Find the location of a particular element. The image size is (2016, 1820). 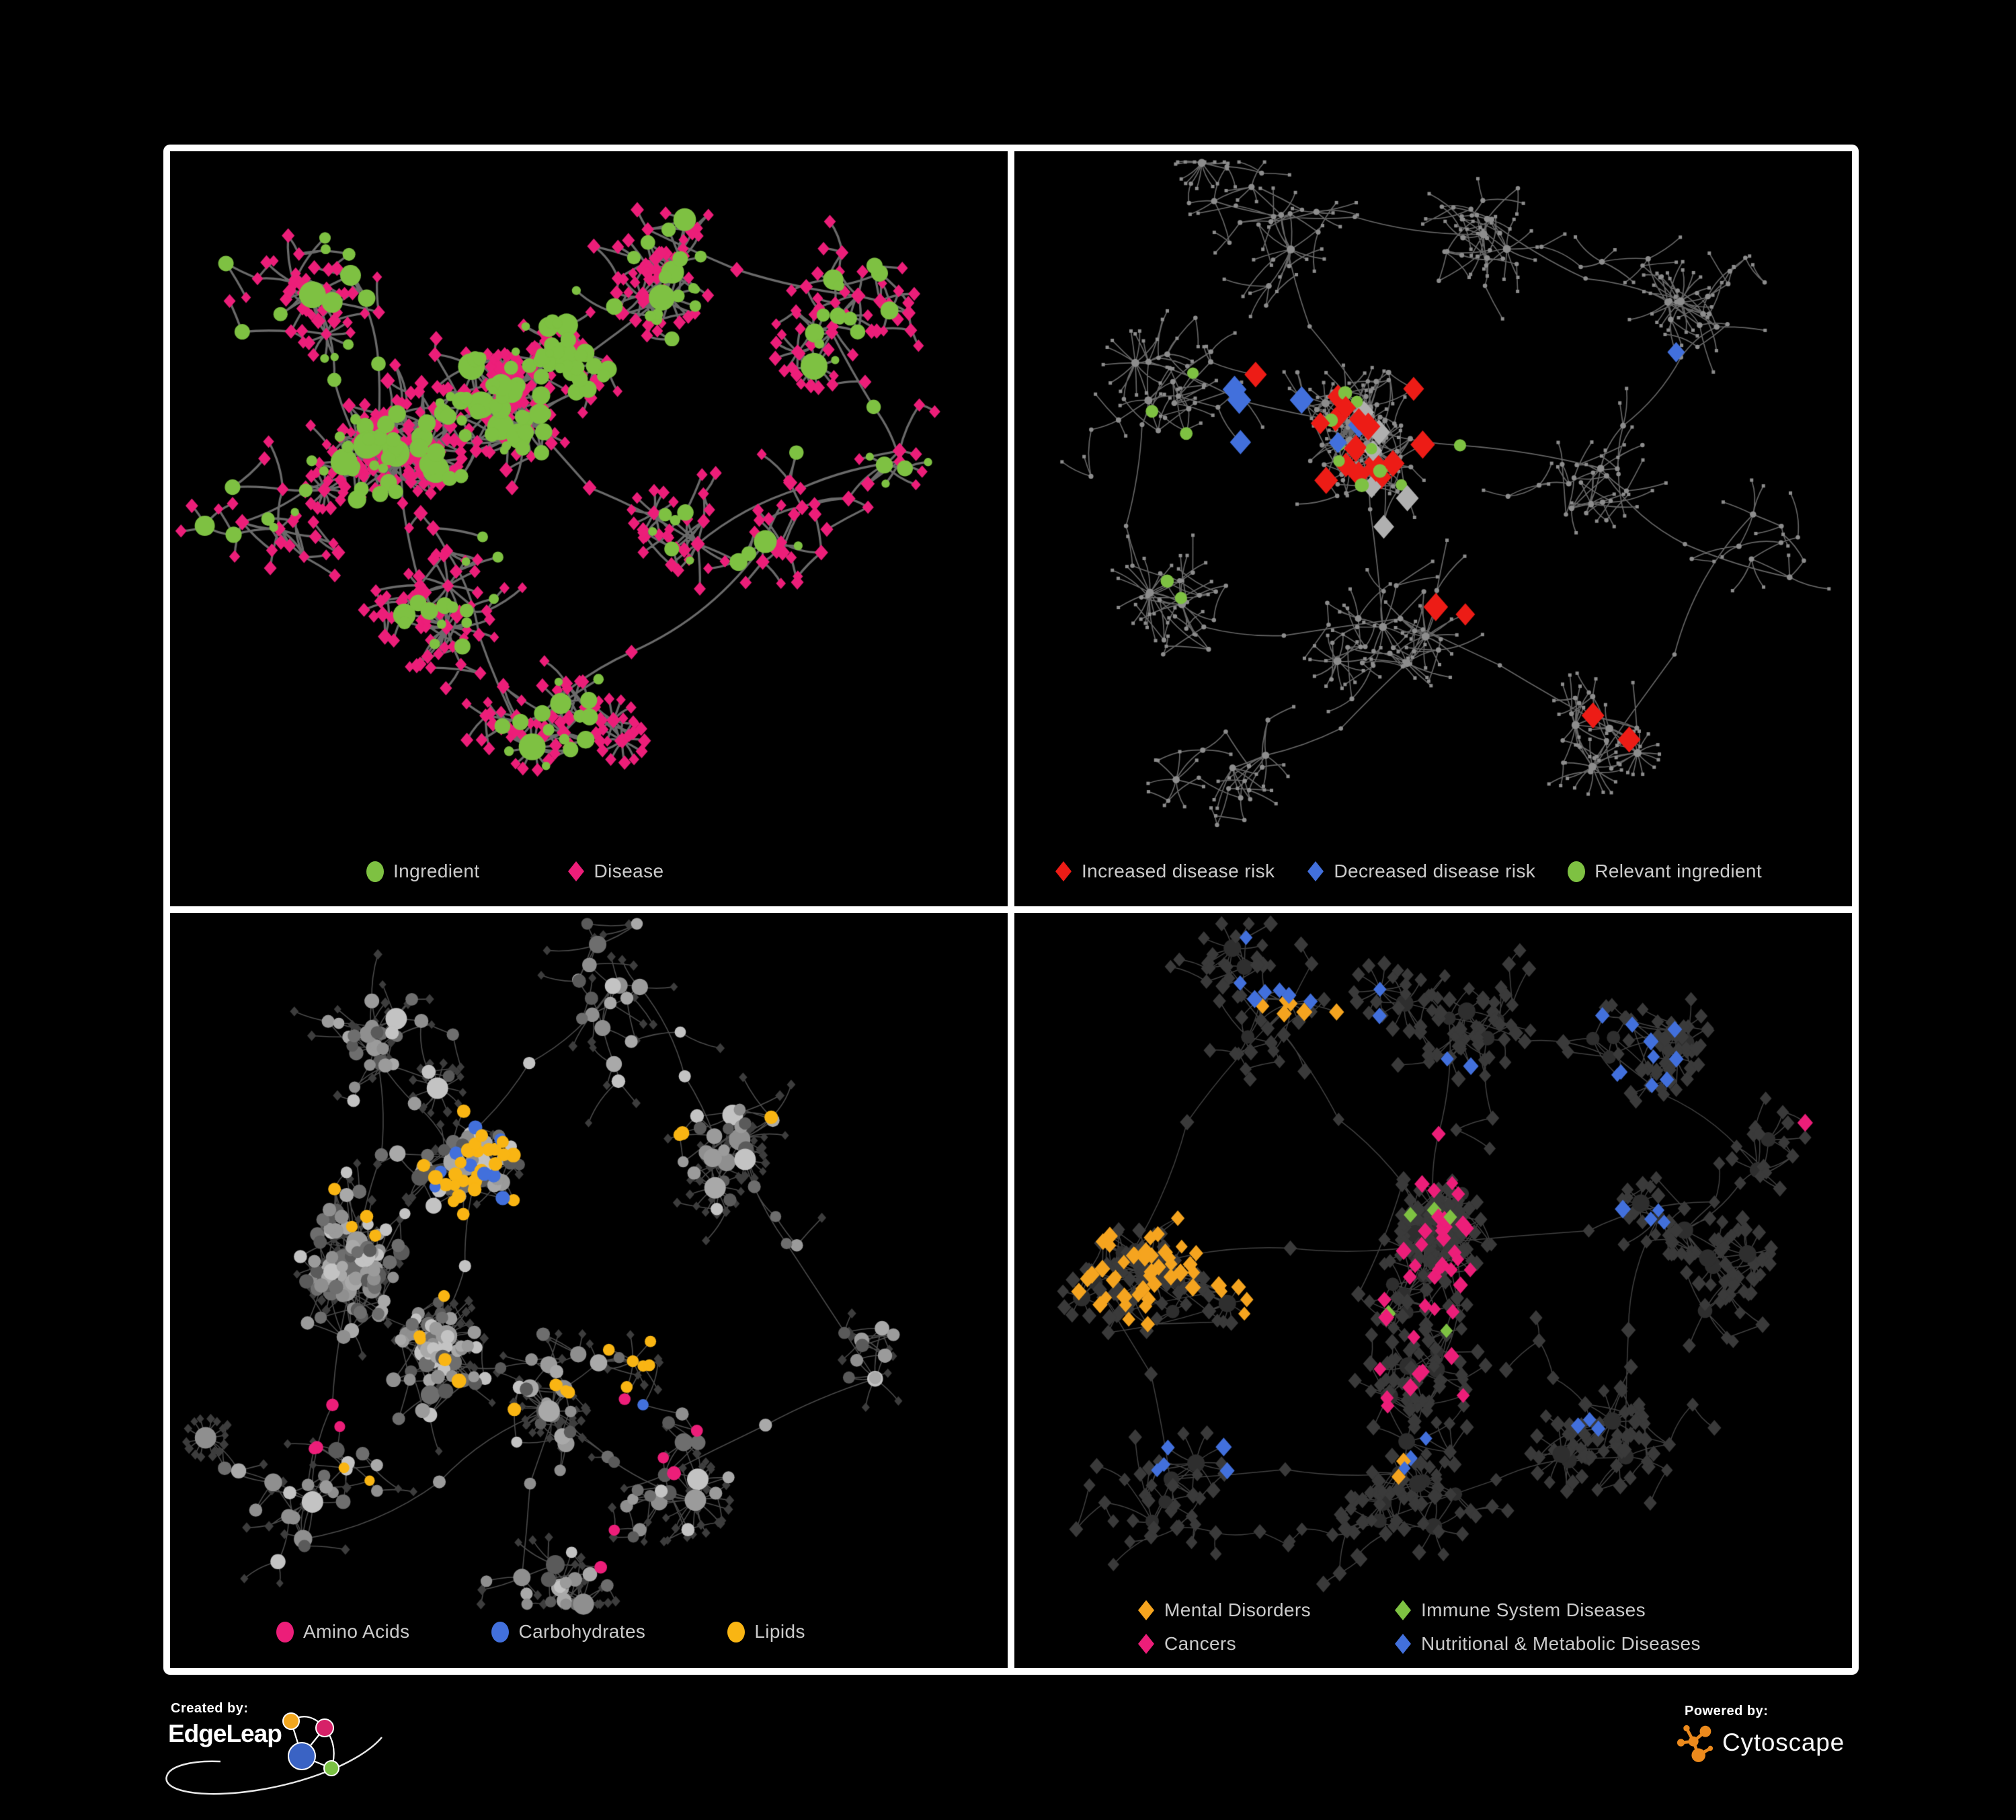

legend-item: Immune System Diseases is located at coordinates (1547, 1610).